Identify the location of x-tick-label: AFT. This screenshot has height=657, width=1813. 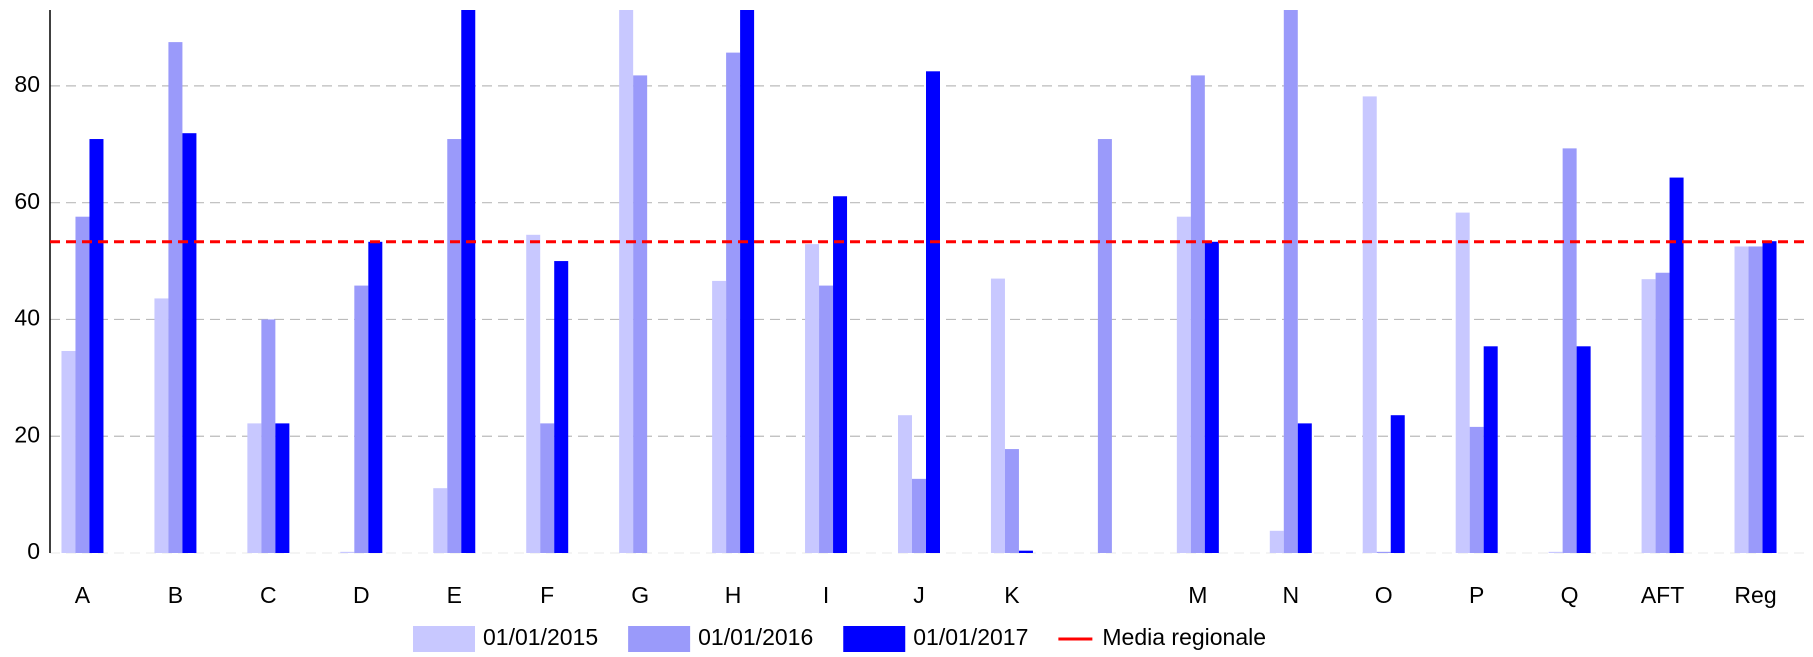
(1662, 595).